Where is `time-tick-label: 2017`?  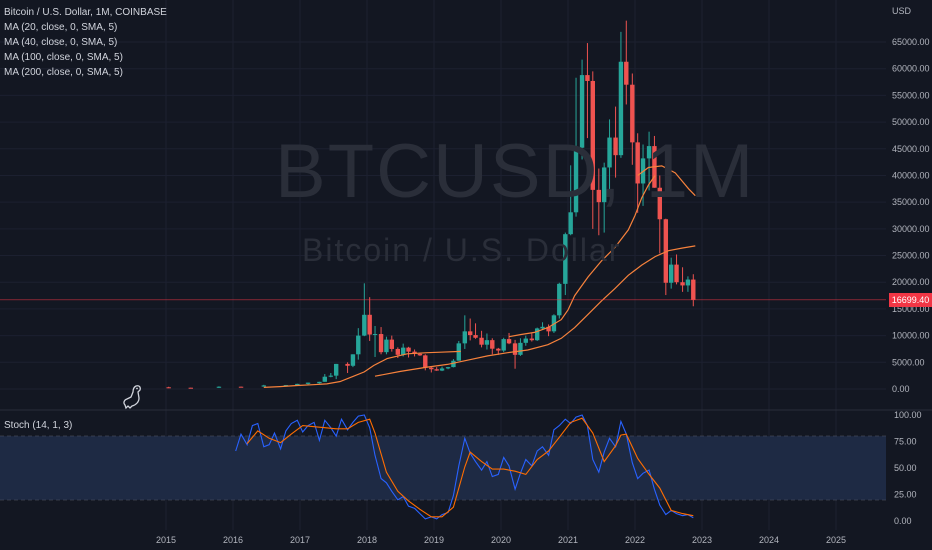 time-tick-label: 2017 is located at coordinates (300, 540).